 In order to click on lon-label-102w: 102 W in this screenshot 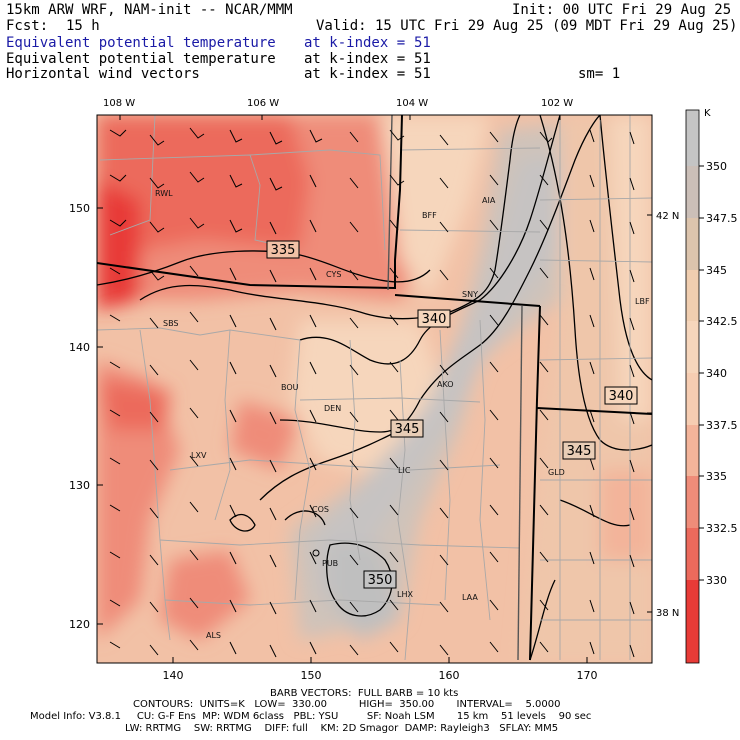, I will do `click(557, 103)`.